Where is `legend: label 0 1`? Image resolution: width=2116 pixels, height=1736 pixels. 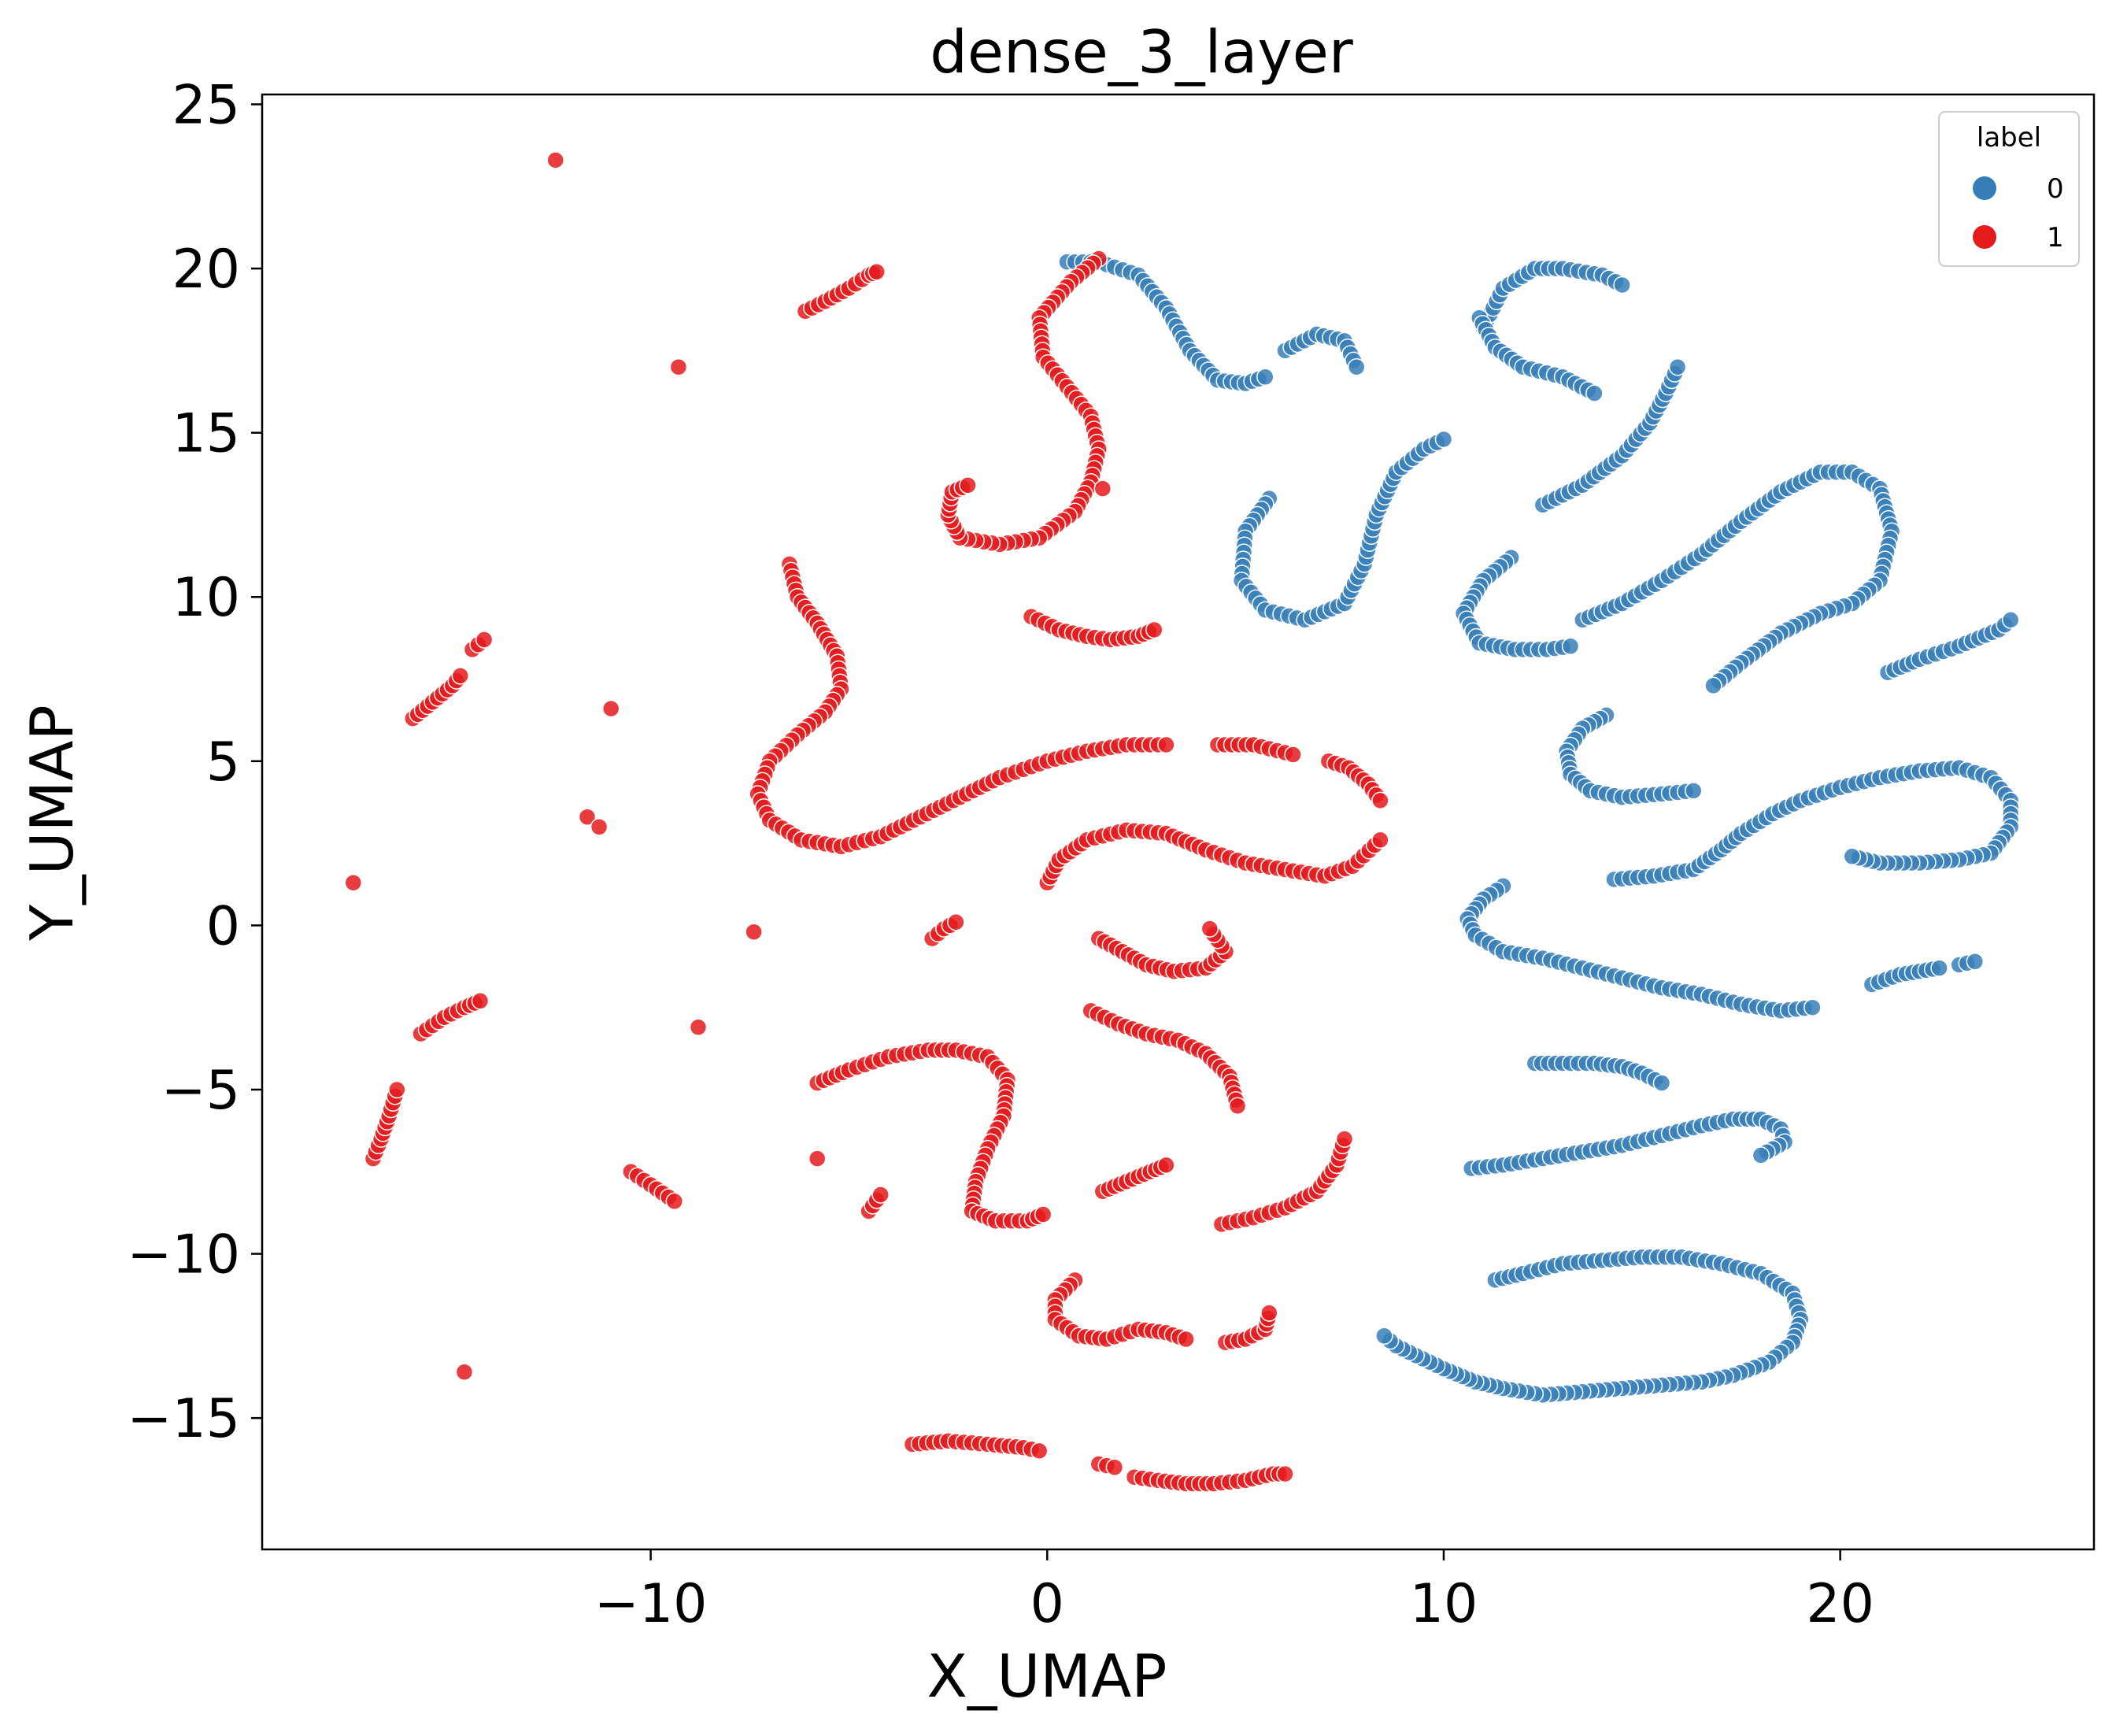
legend: label 0 1 is located at coordinates (2009, 189).